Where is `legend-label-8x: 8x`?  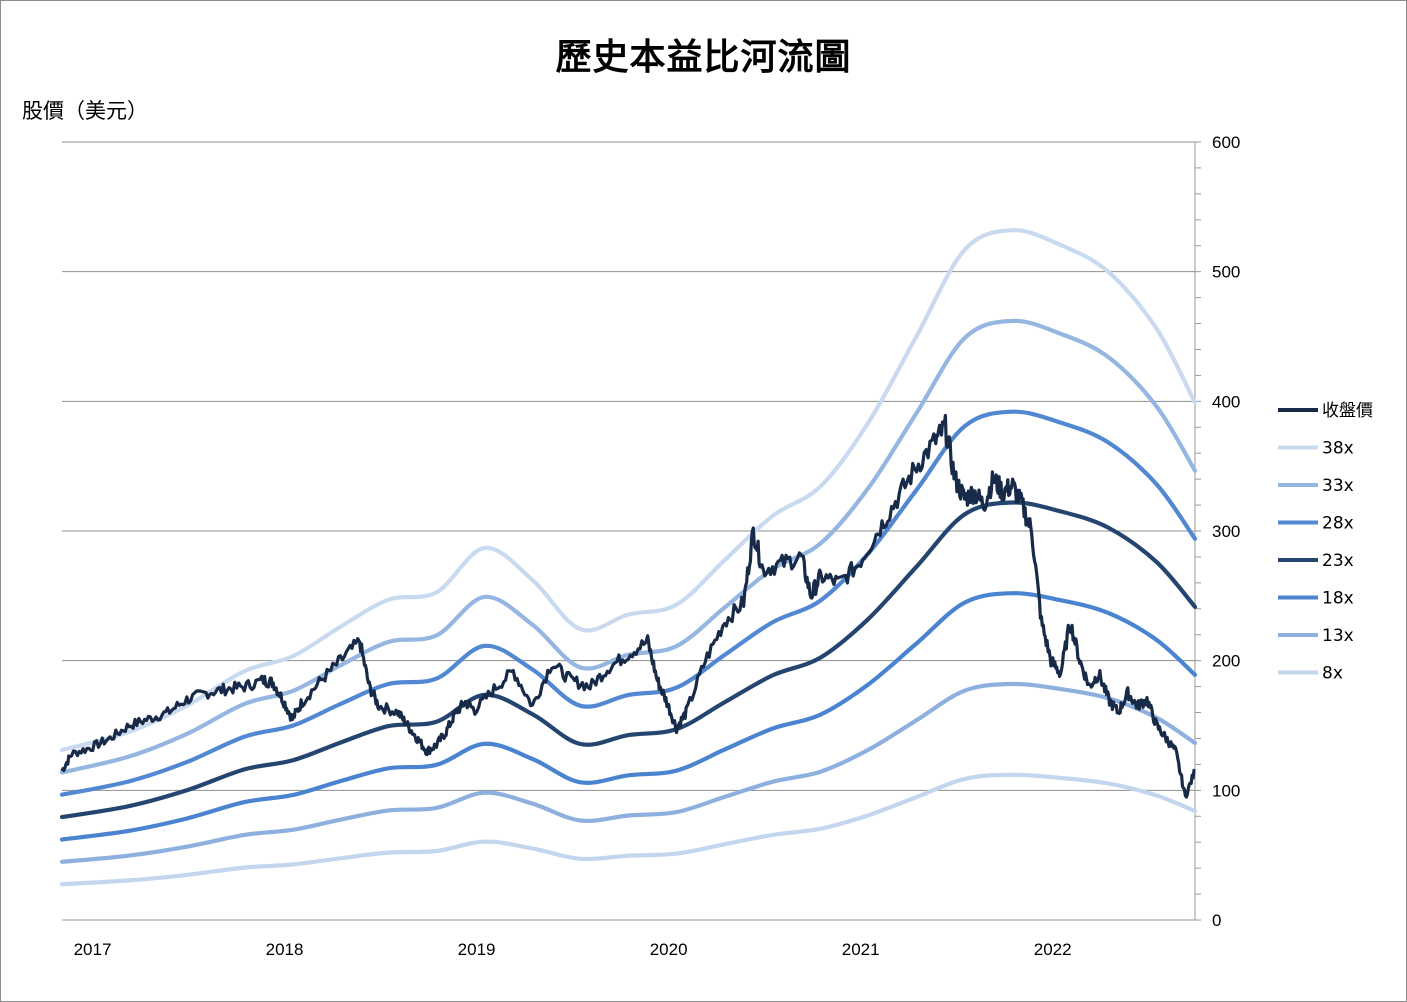 legend-label-8x: 8x is located at coordinates (1332, 674).